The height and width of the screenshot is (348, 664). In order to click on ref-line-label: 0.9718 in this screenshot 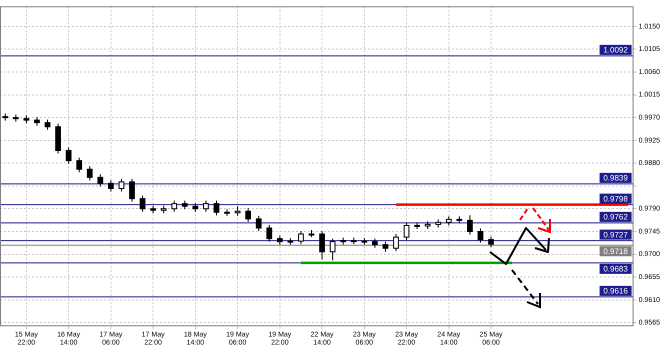, I will do `click(615, 251)`.